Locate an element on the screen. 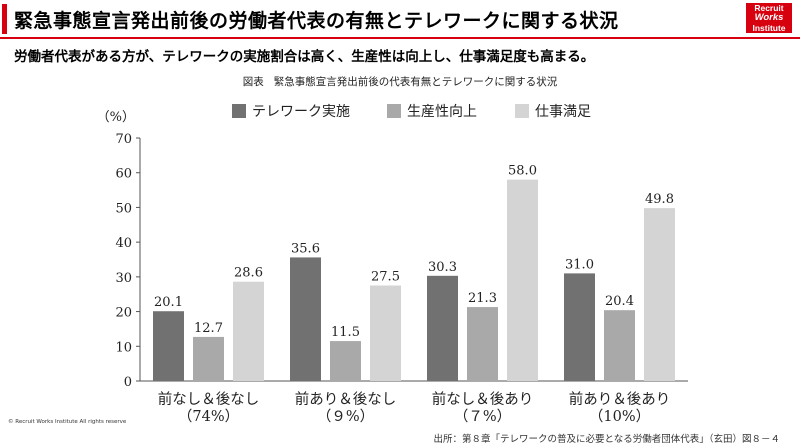 Image resolution: width=800 pixels, height=448 pixels. bar-value-label: 58.0 is located at coordinates (522, 171).